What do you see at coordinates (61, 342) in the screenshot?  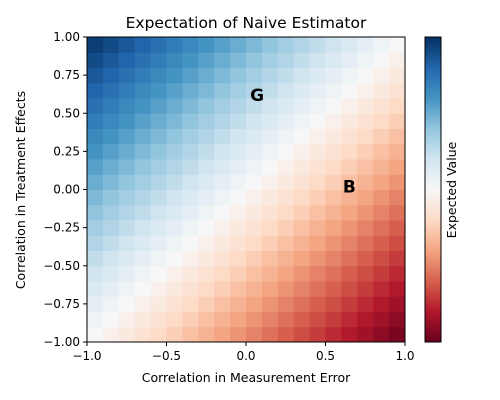 I see `y-tick-label: −1.00` at bounding box center [61, 342].